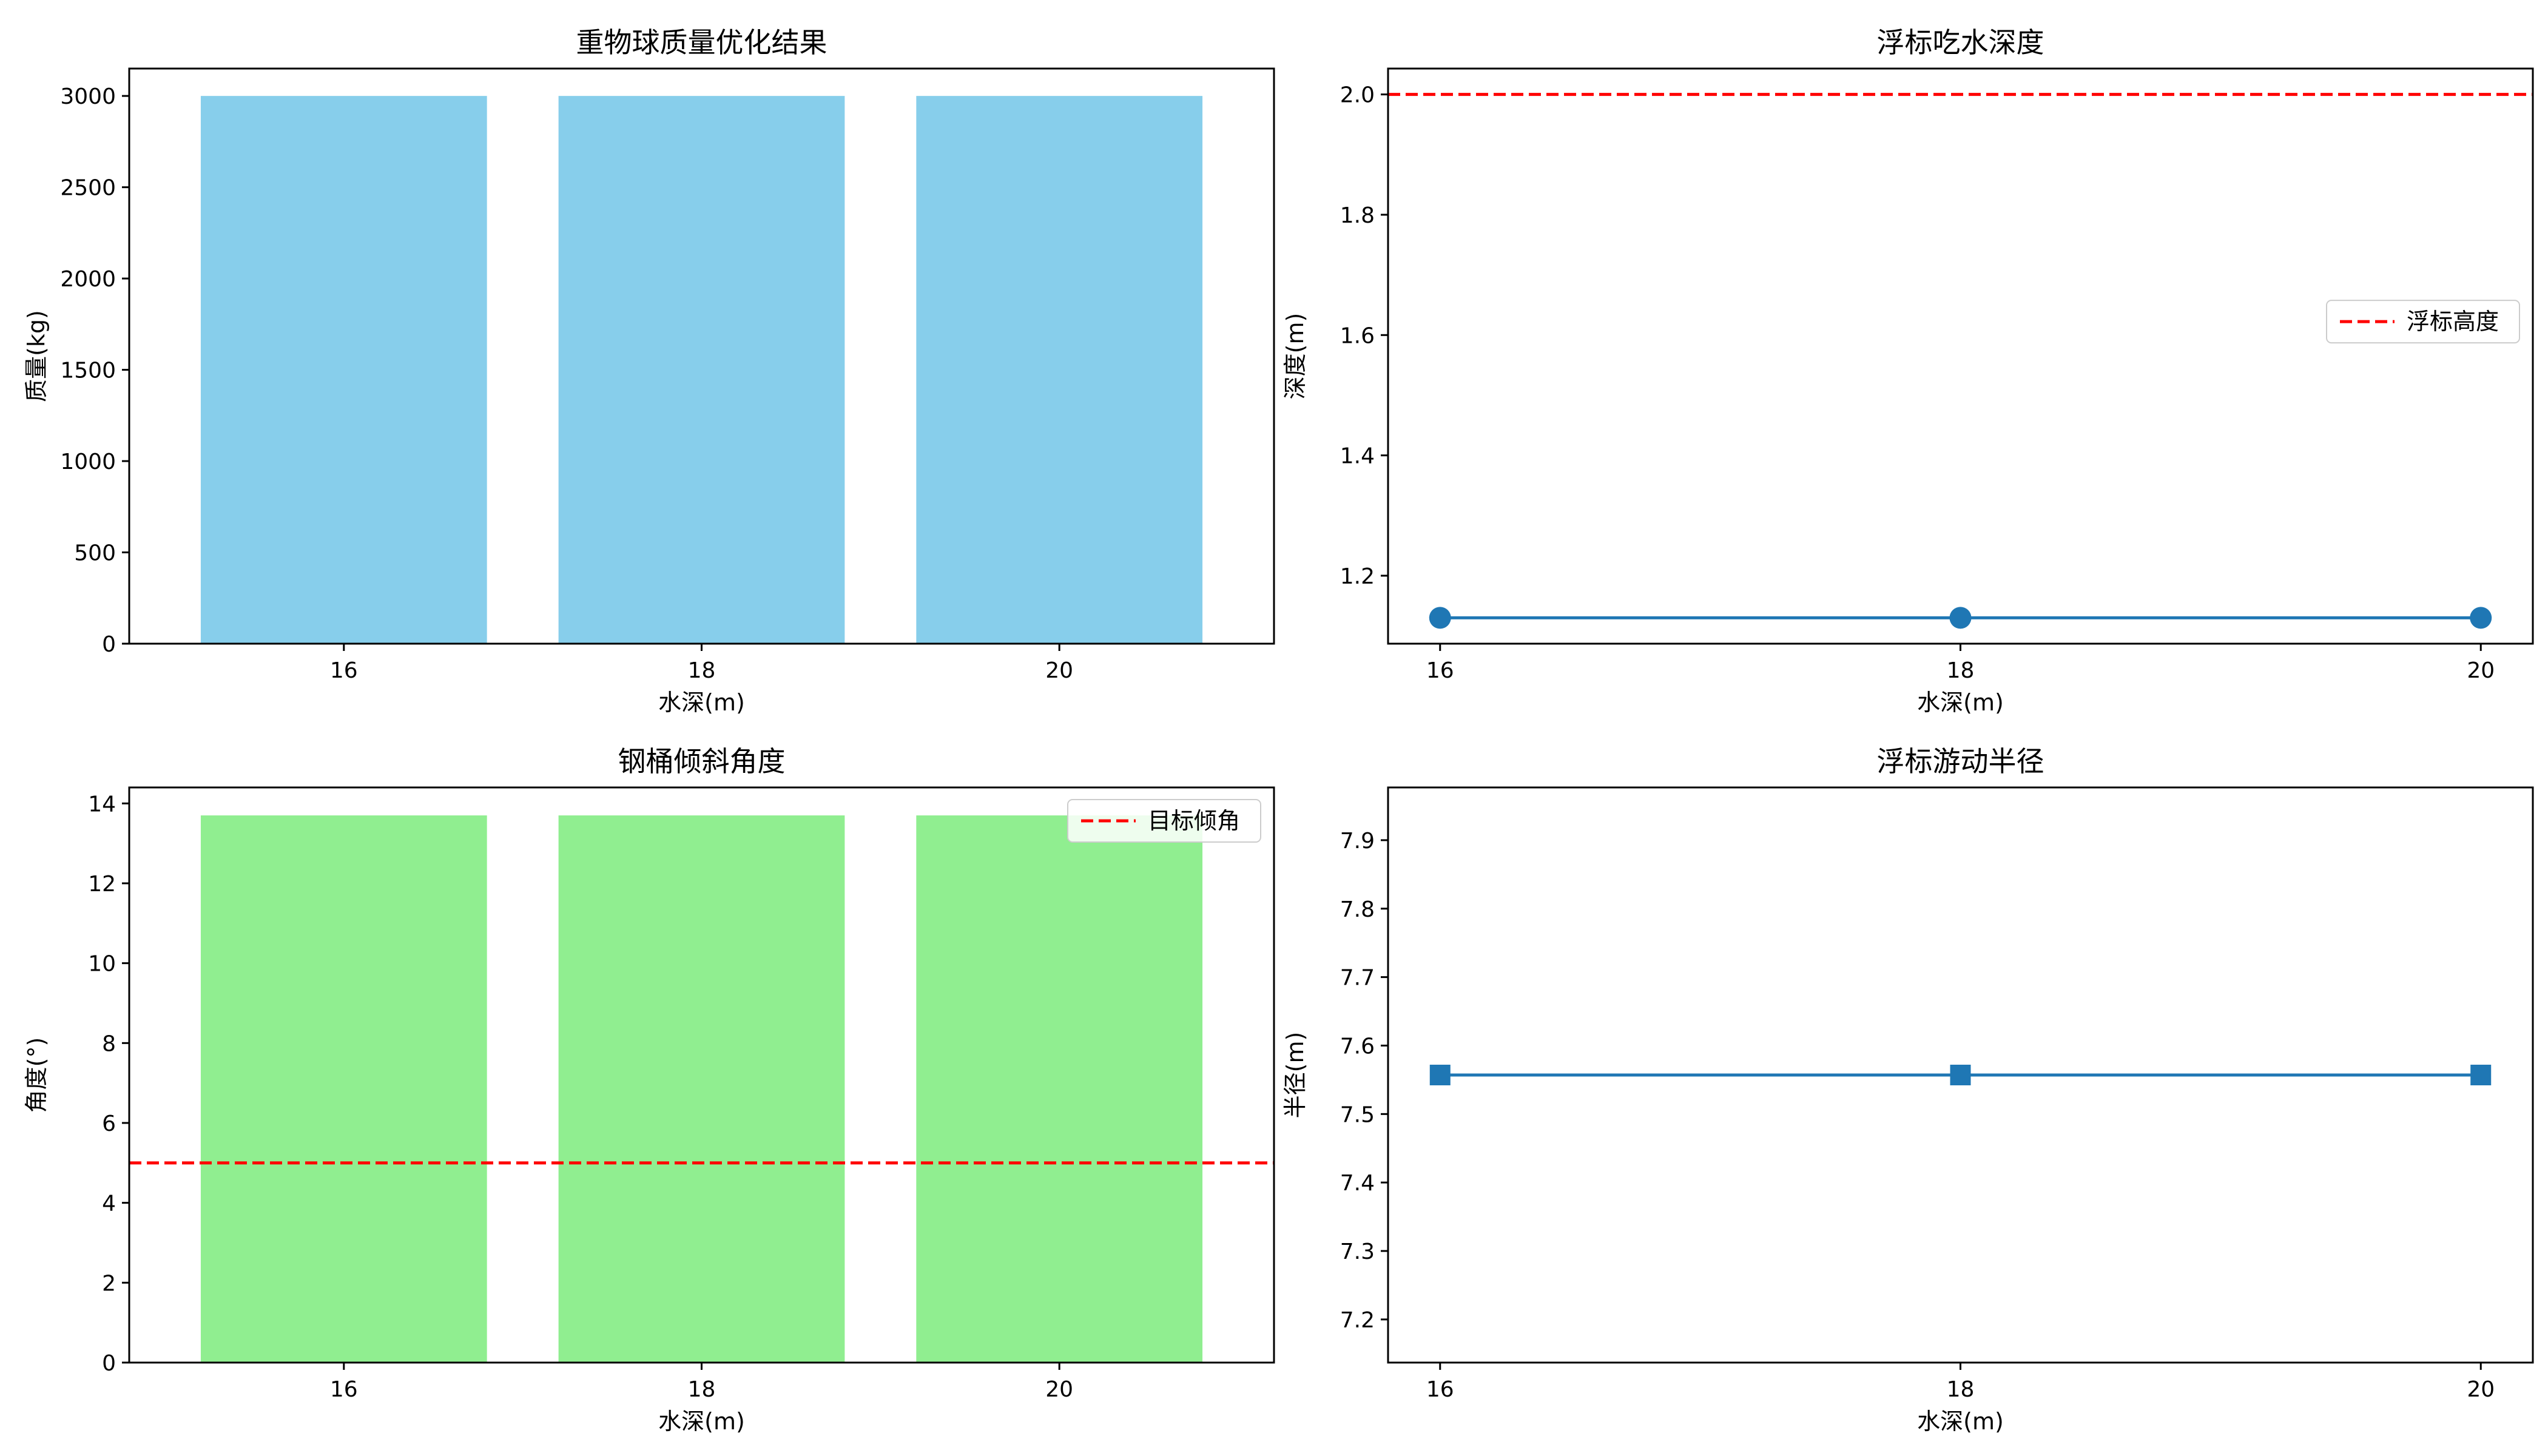 Image resolution: width=2548 pixels, height=1456 pixels. What do you see at coordinates (1295, 356) in the screenshot?
I see `y-axis-label: 深度(m)` at bounding box center [1295, 356].